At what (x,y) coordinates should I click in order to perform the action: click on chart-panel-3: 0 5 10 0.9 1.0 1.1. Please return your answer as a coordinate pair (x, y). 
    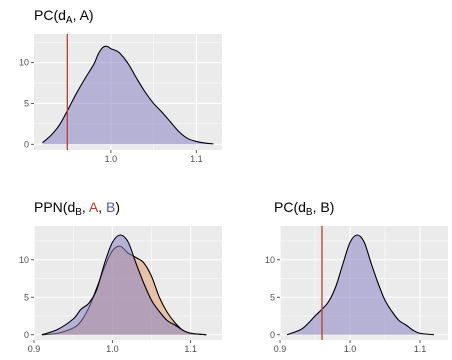
    Looking at the image, I should click on (356, 290).